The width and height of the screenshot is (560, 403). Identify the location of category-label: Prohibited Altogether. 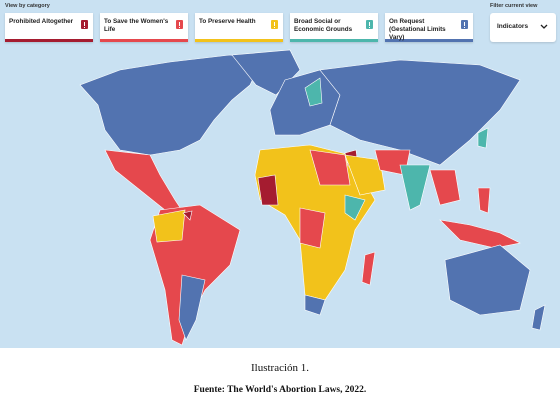
(41, 21).